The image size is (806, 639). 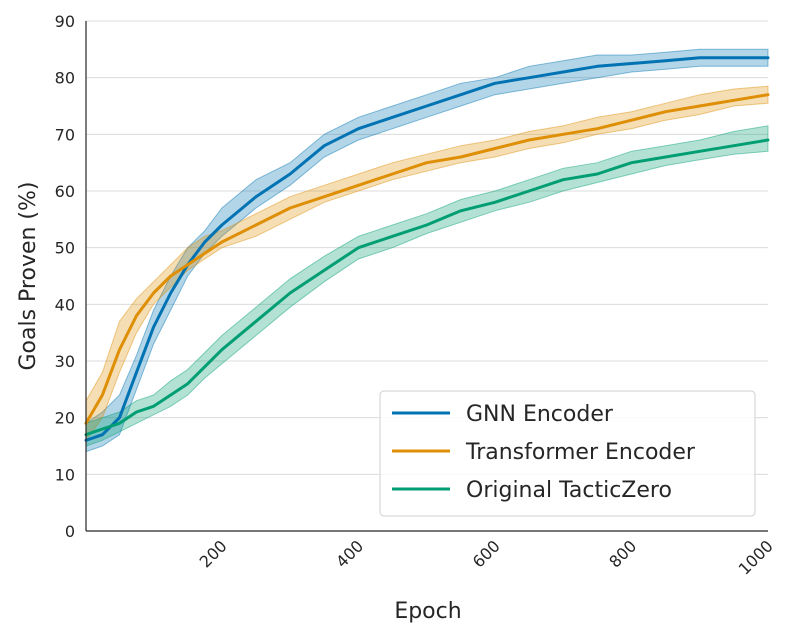 I want to click on y-tick-label: 60, so click(x=65, y=191).